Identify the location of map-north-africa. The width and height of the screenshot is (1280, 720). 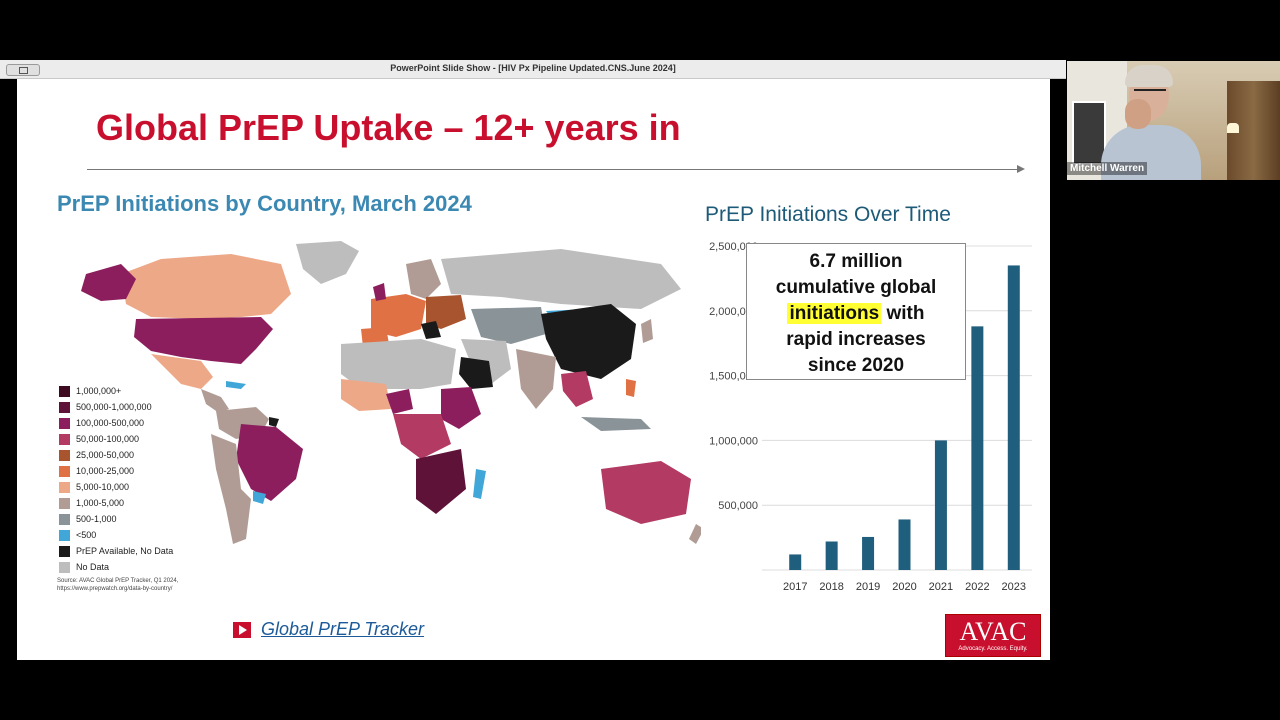
(398, 364).